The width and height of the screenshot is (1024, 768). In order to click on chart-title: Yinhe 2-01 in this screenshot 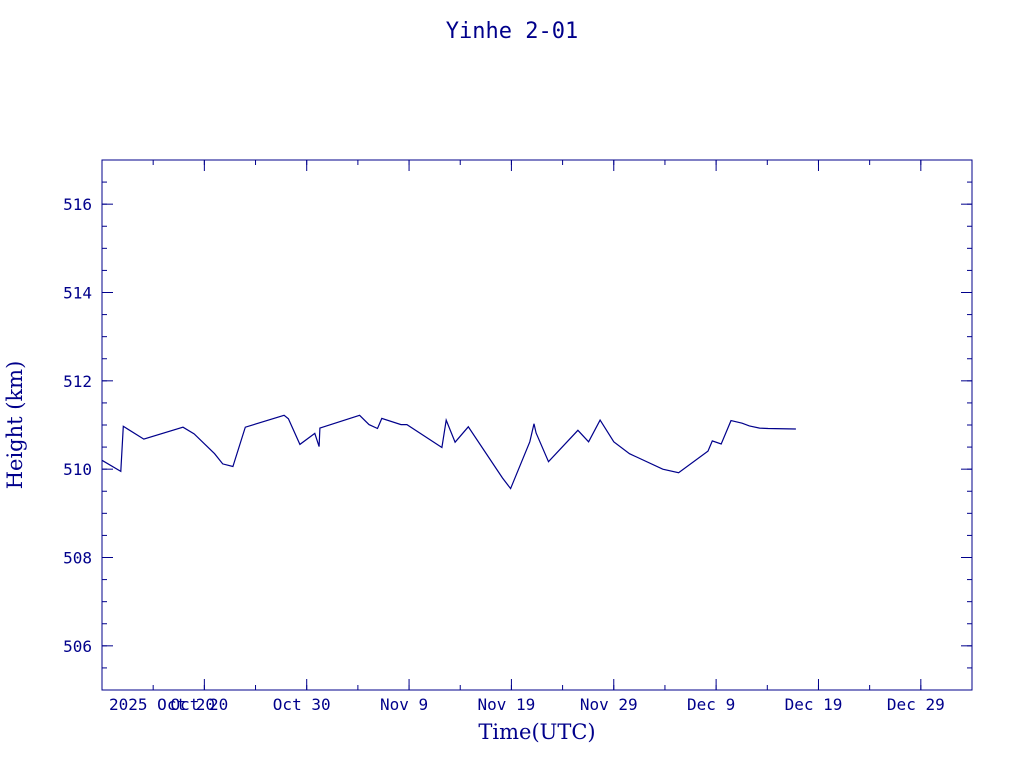, I will do `click(512, 31)`.